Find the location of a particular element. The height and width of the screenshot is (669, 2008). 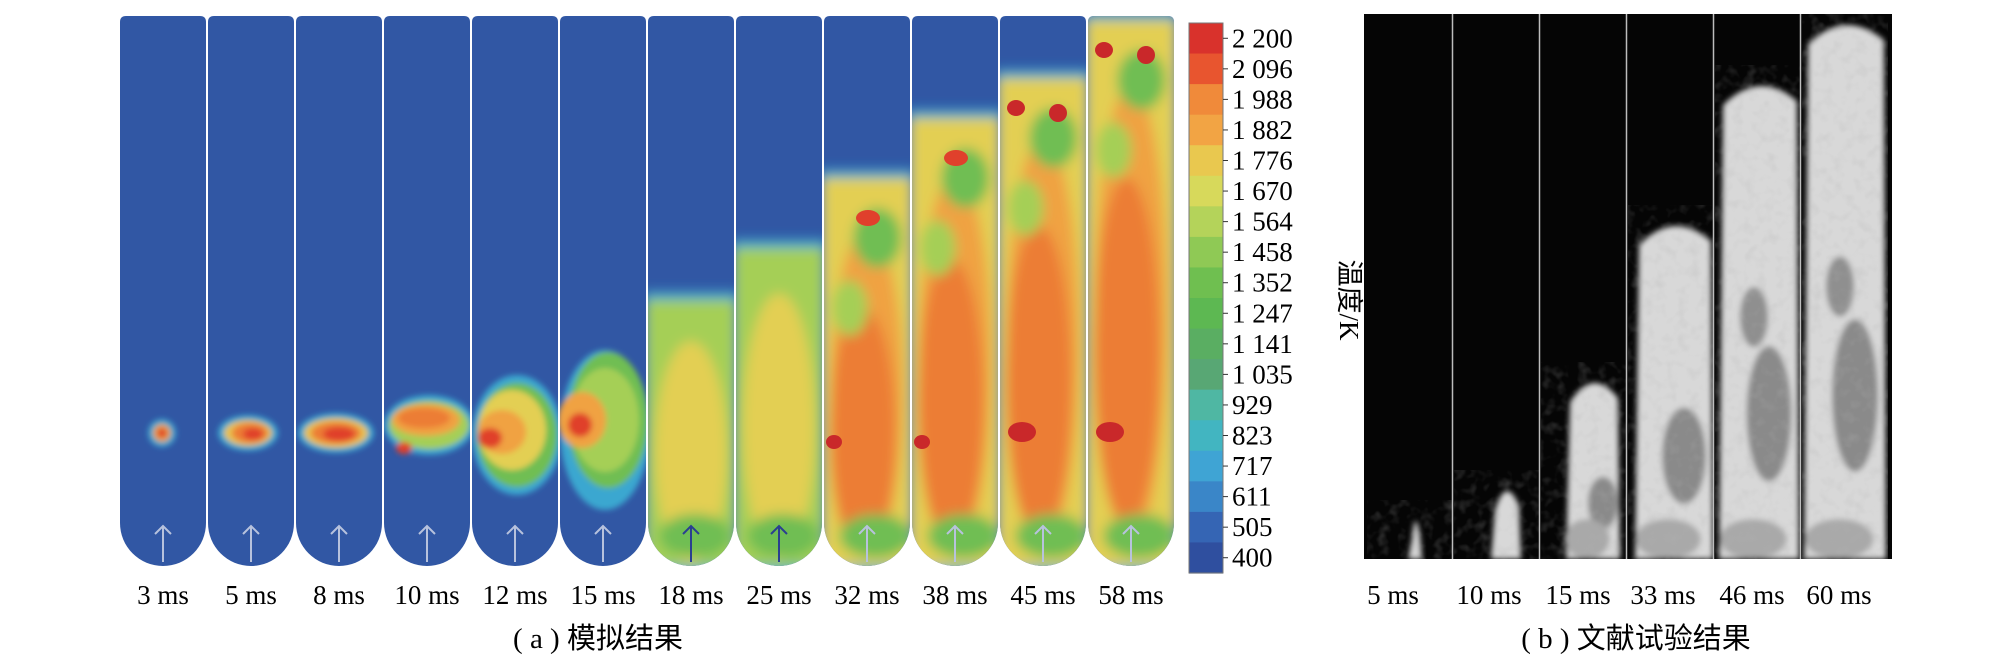

colorbar-tick-label: 1 988 is located at coordinates (1262, 99).